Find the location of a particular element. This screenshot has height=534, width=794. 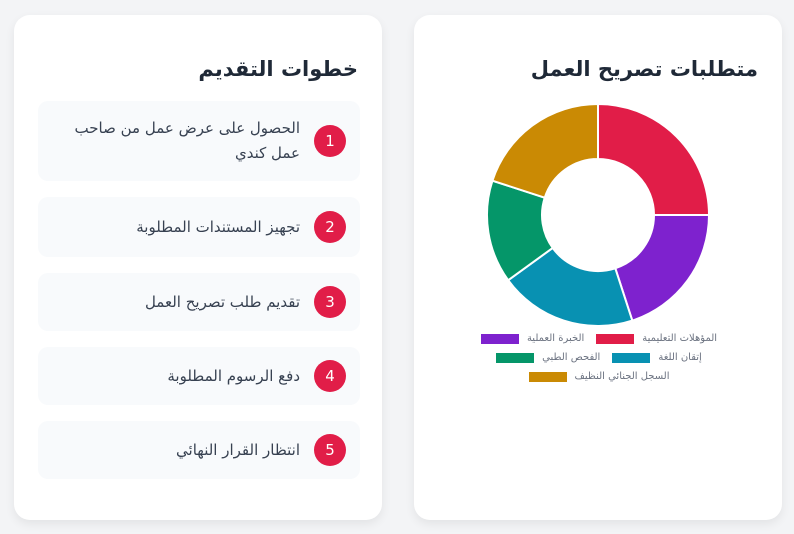

step-item: 1 الحصول على عرض عمل من صاحب عمل كندي is located at coordinates (199, 141).